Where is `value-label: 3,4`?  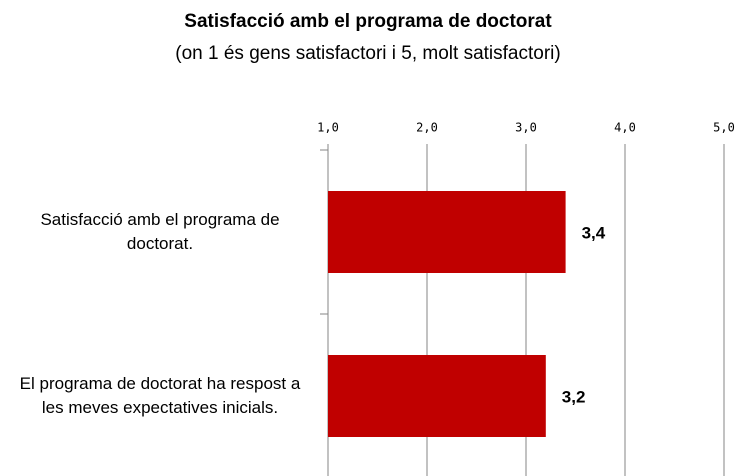
value-label: 3,4 is located at coordinates (594, 232).